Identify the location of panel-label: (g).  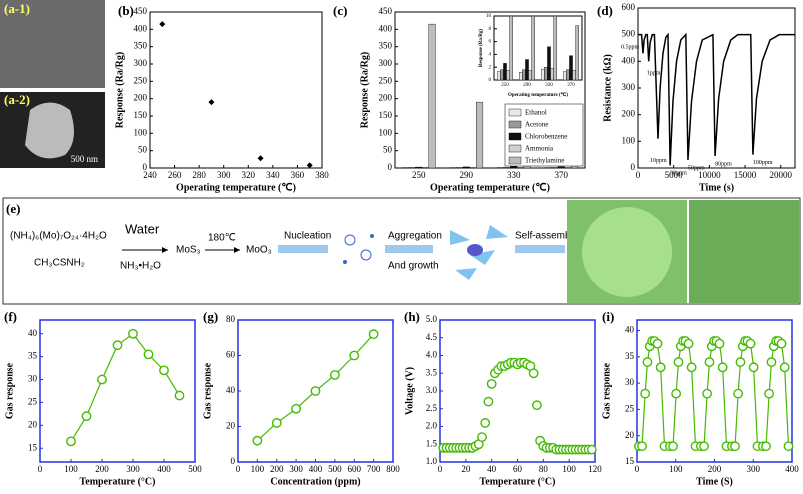
(210, 316).